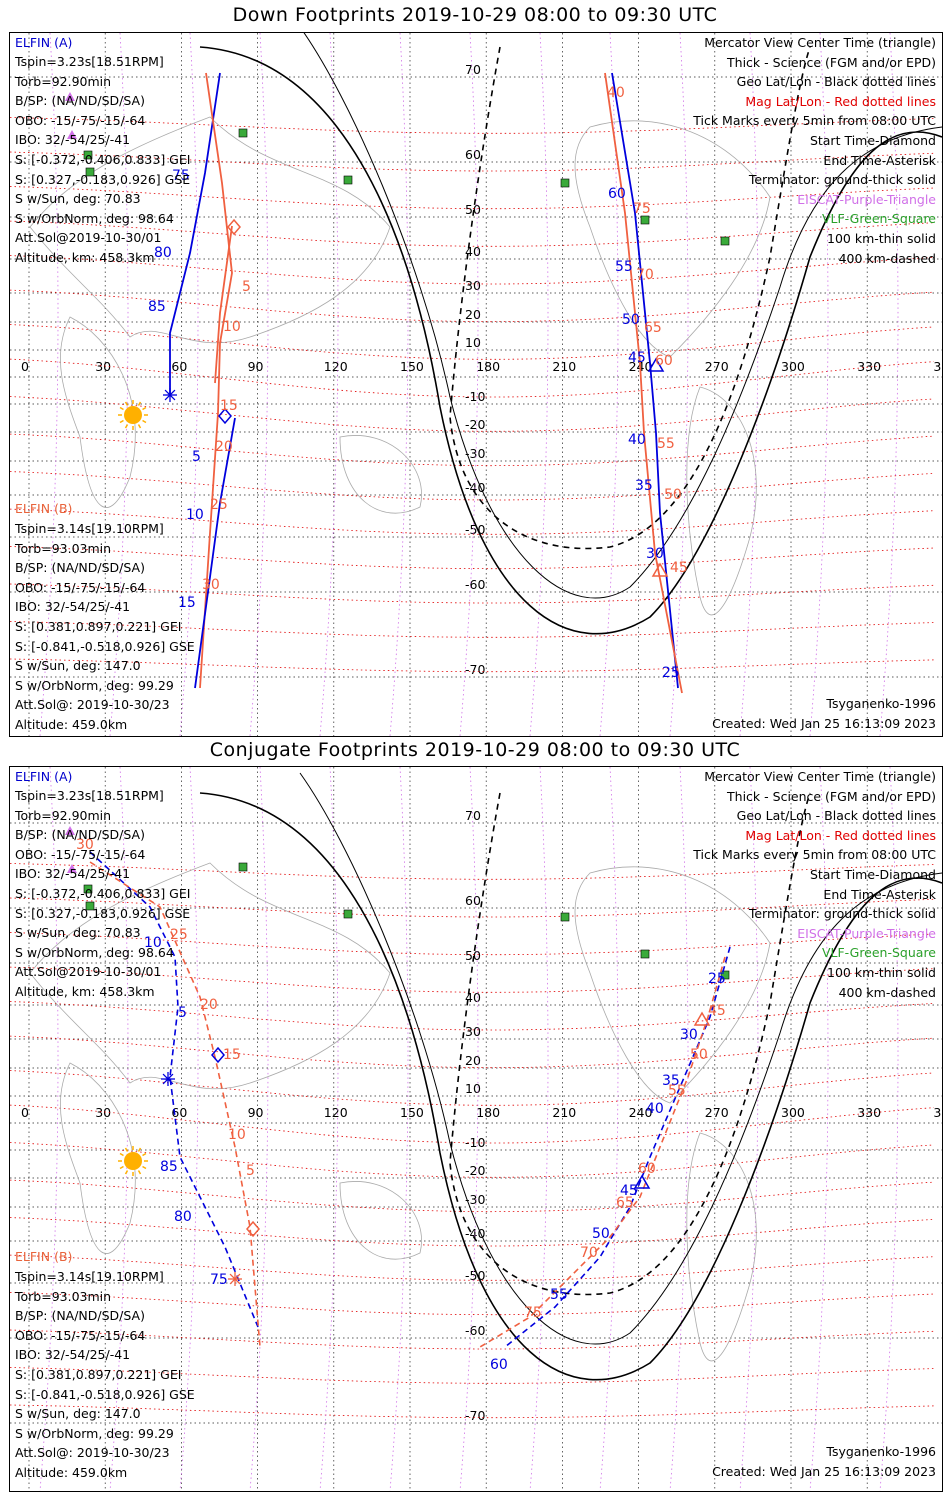  I want to click on sat-b-time-label: 55, so click(666, 444).